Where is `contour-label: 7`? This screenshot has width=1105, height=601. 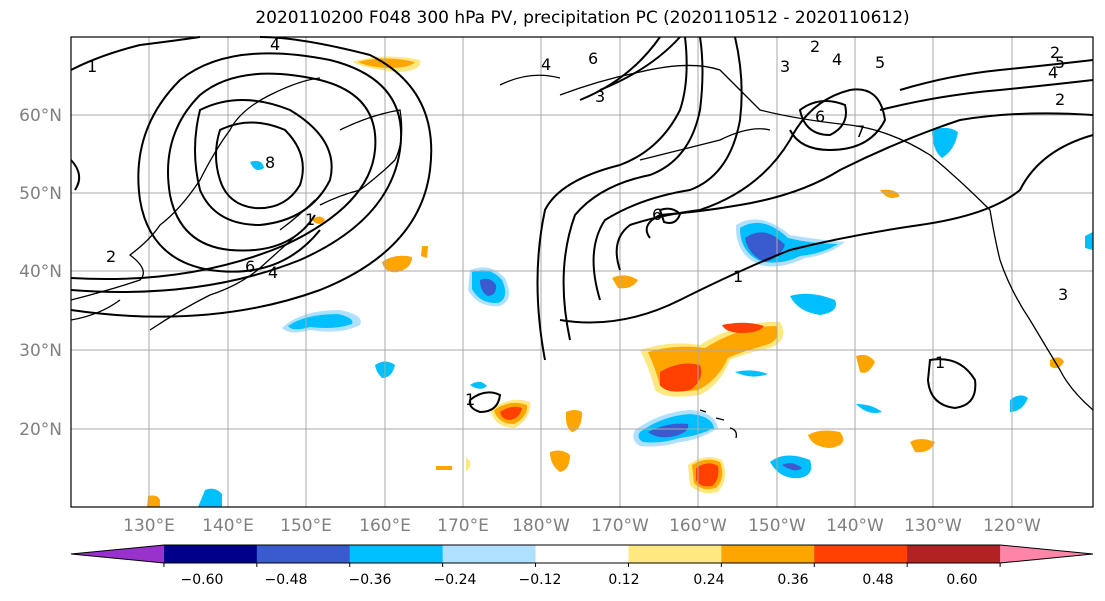
contour-label: 7 is located at coordinates (860, 131).